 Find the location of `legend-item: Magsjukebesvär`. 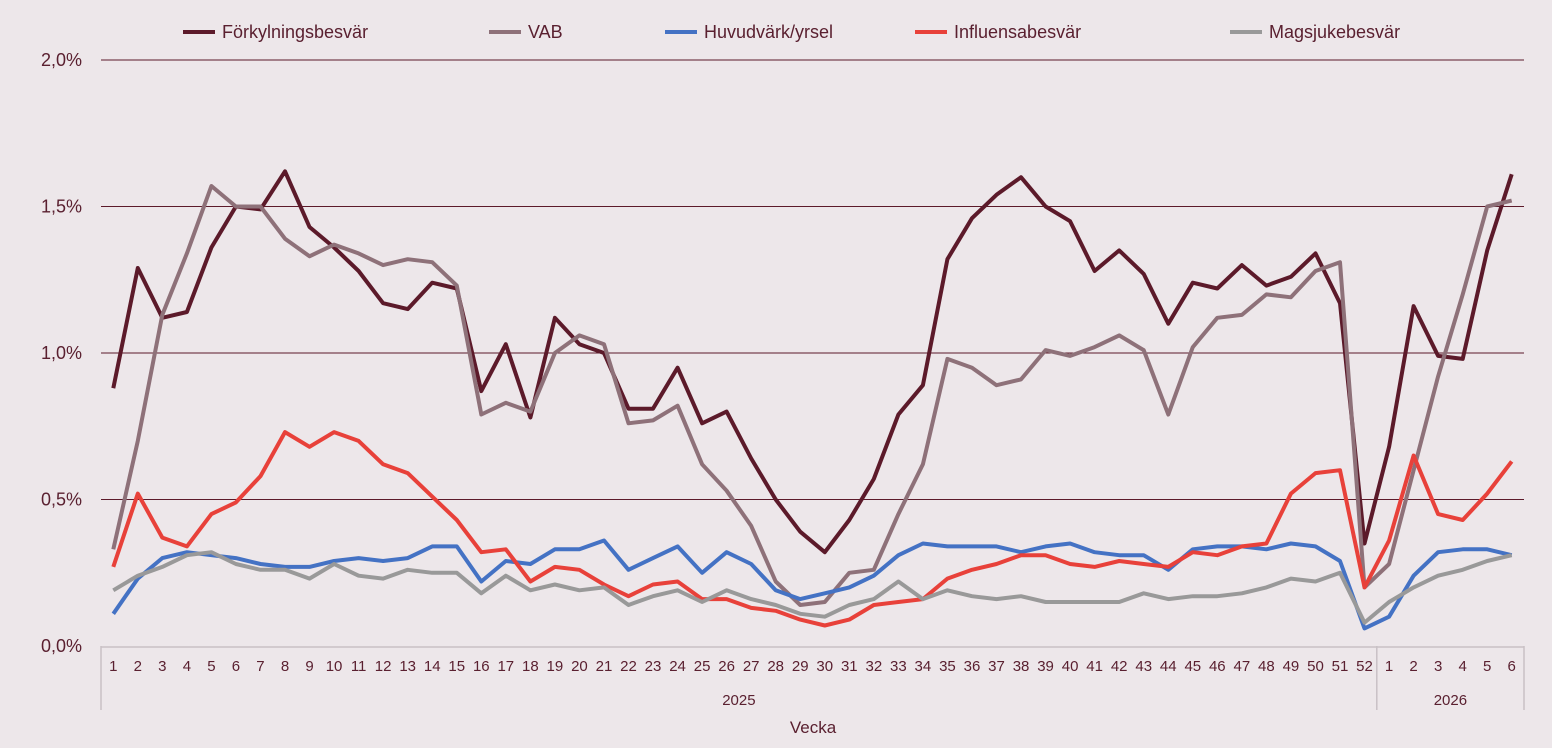

legend-item: Magsjukebesvär is located at coordinates (1315, 32).